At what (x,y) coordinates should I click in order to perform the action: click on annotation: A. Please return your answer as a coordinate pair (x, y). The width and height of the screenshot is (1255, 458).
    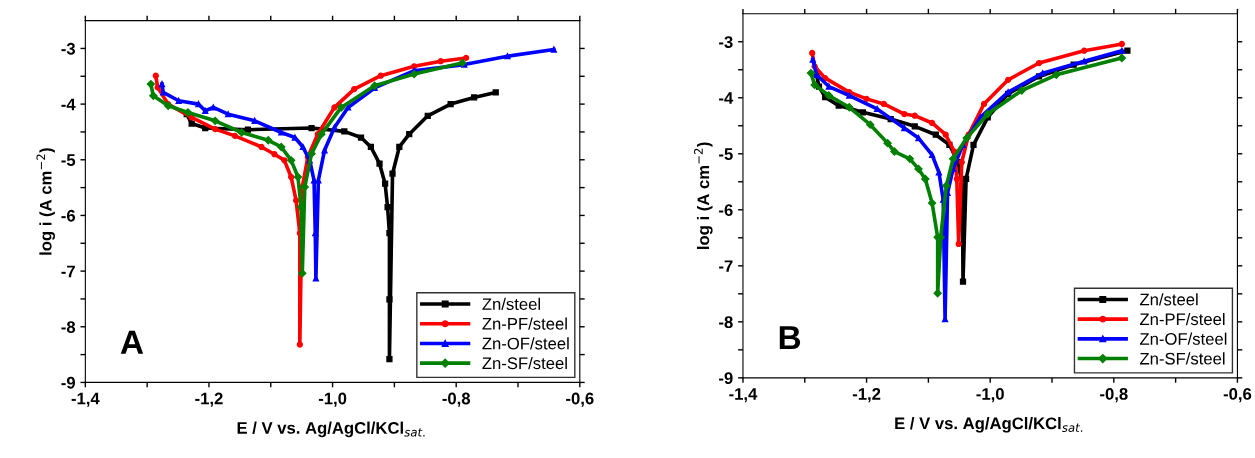
    Looking at the image, I should click on (132, 342).